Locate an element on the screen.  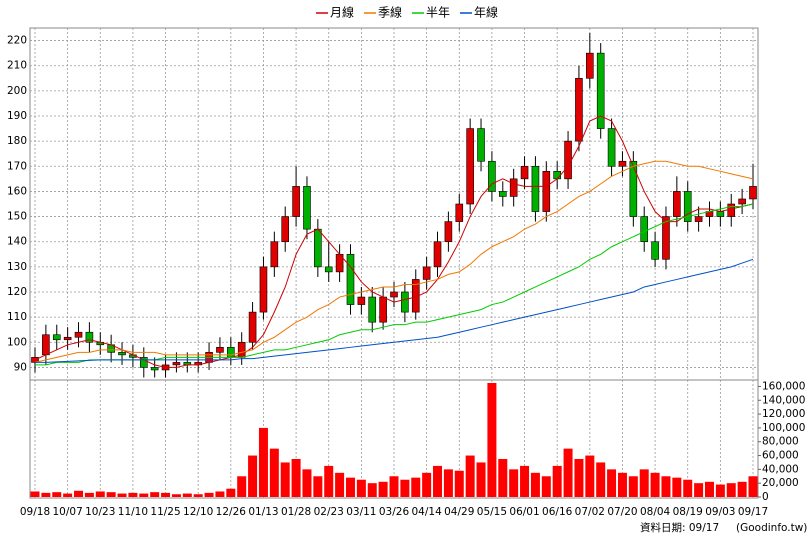
x-tick-label: 02/23 is located at coordinates (329, 512).